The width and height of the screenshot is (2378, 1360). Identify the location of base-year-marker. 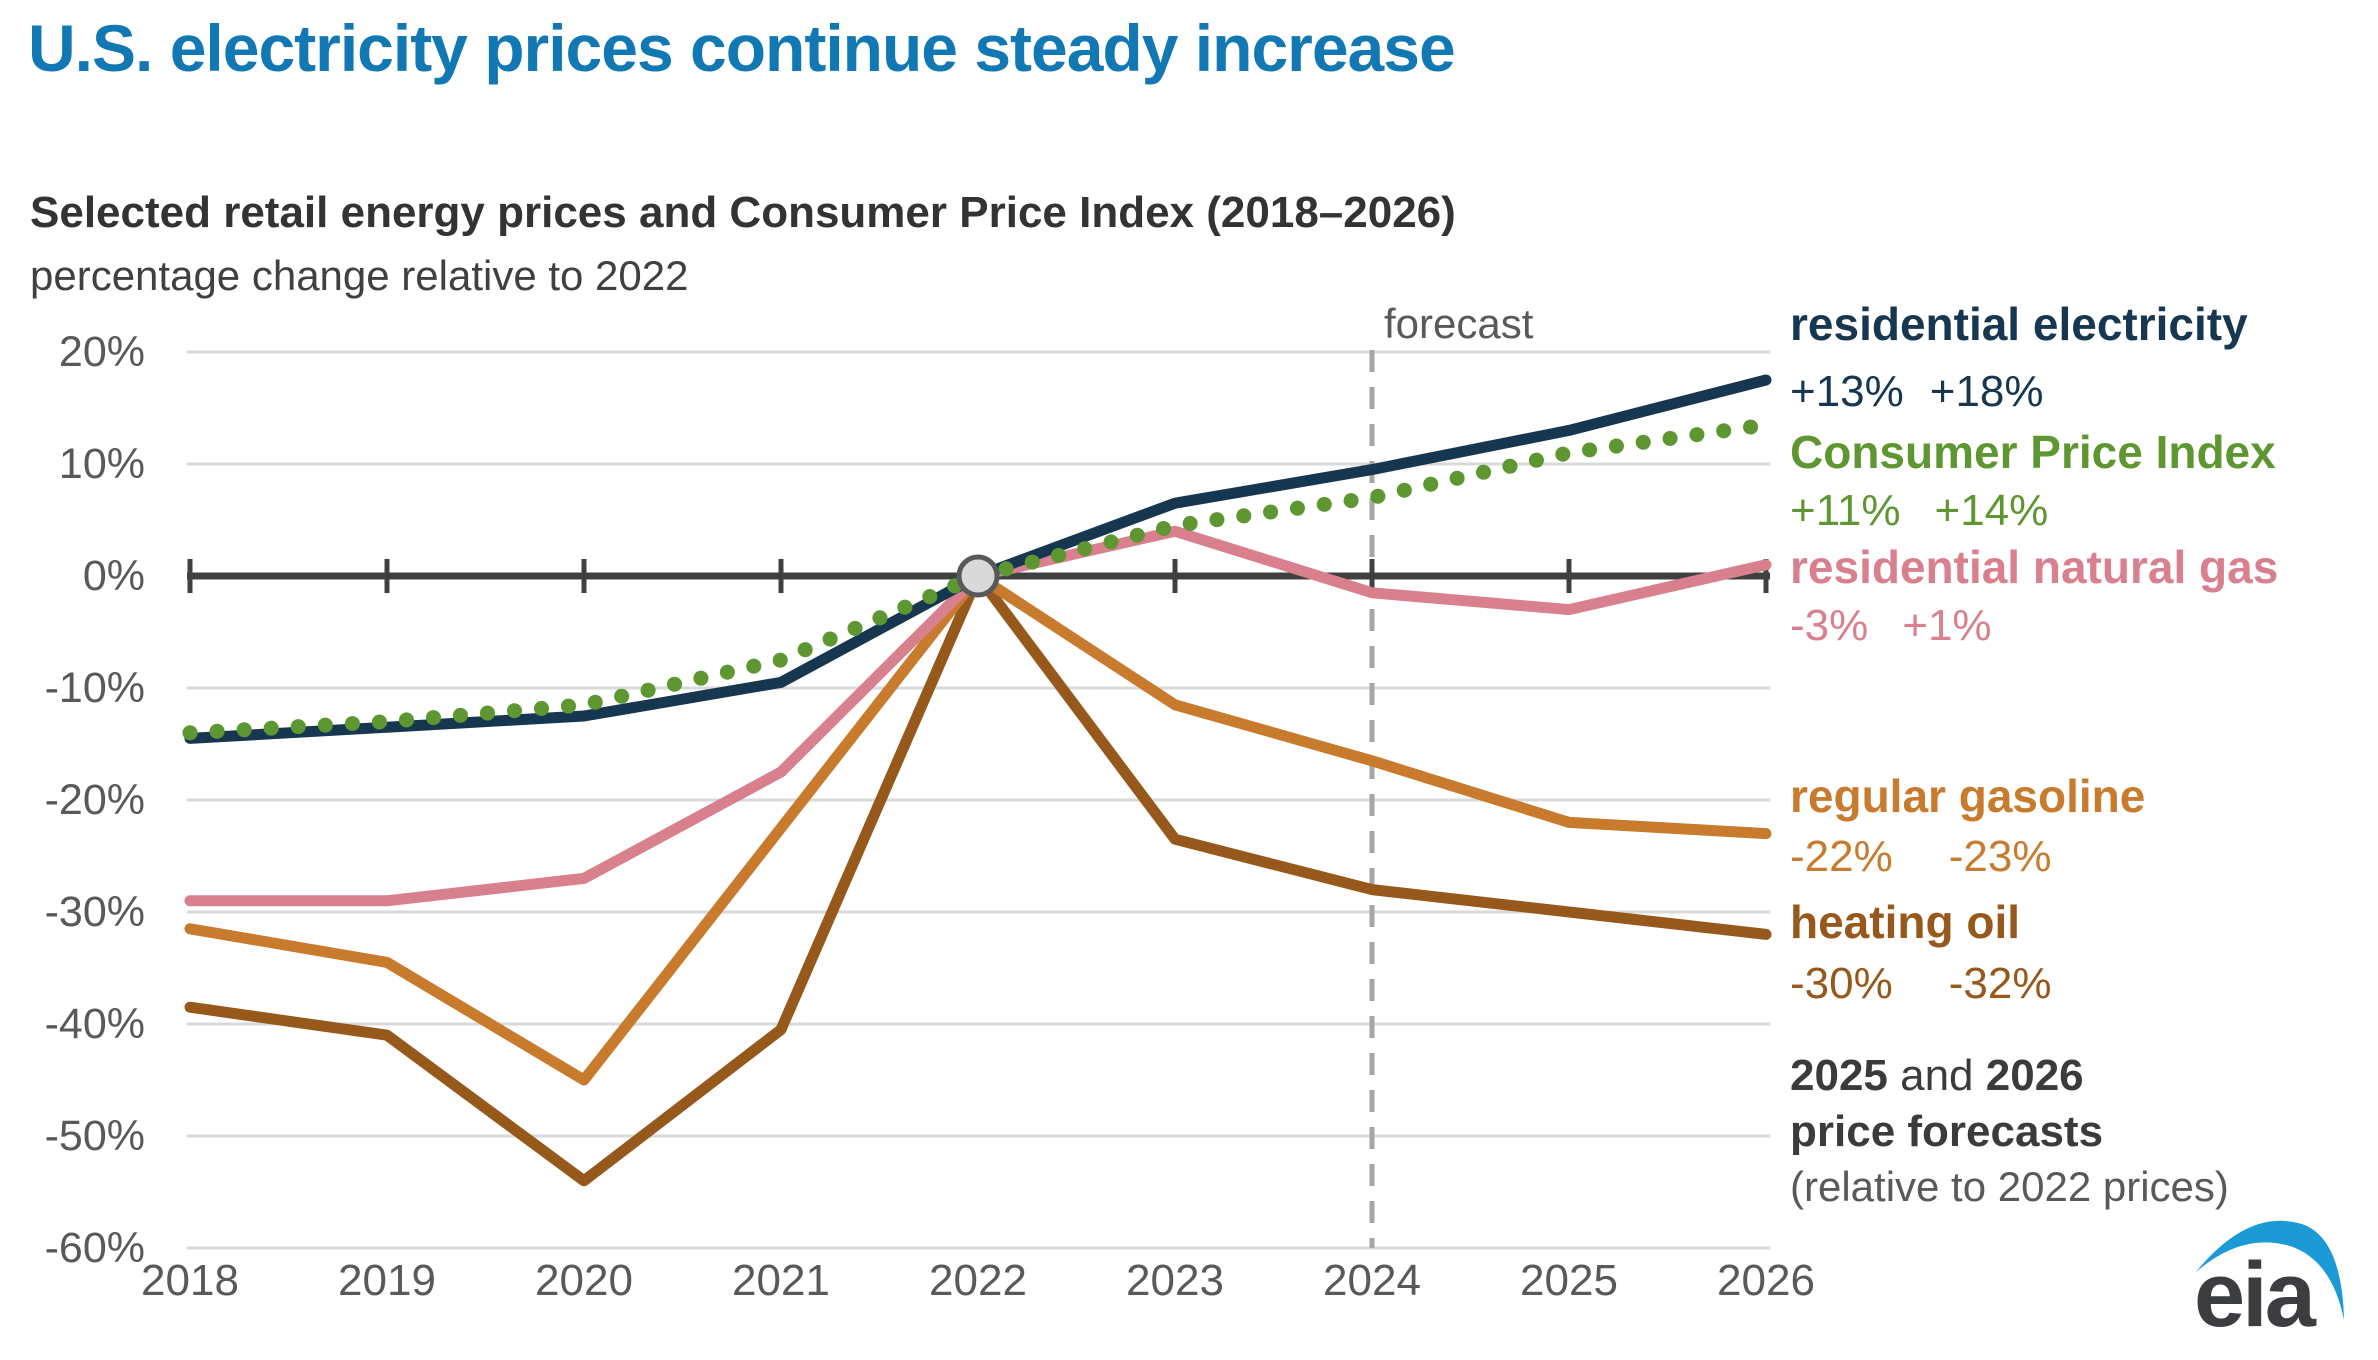
(978, 576).